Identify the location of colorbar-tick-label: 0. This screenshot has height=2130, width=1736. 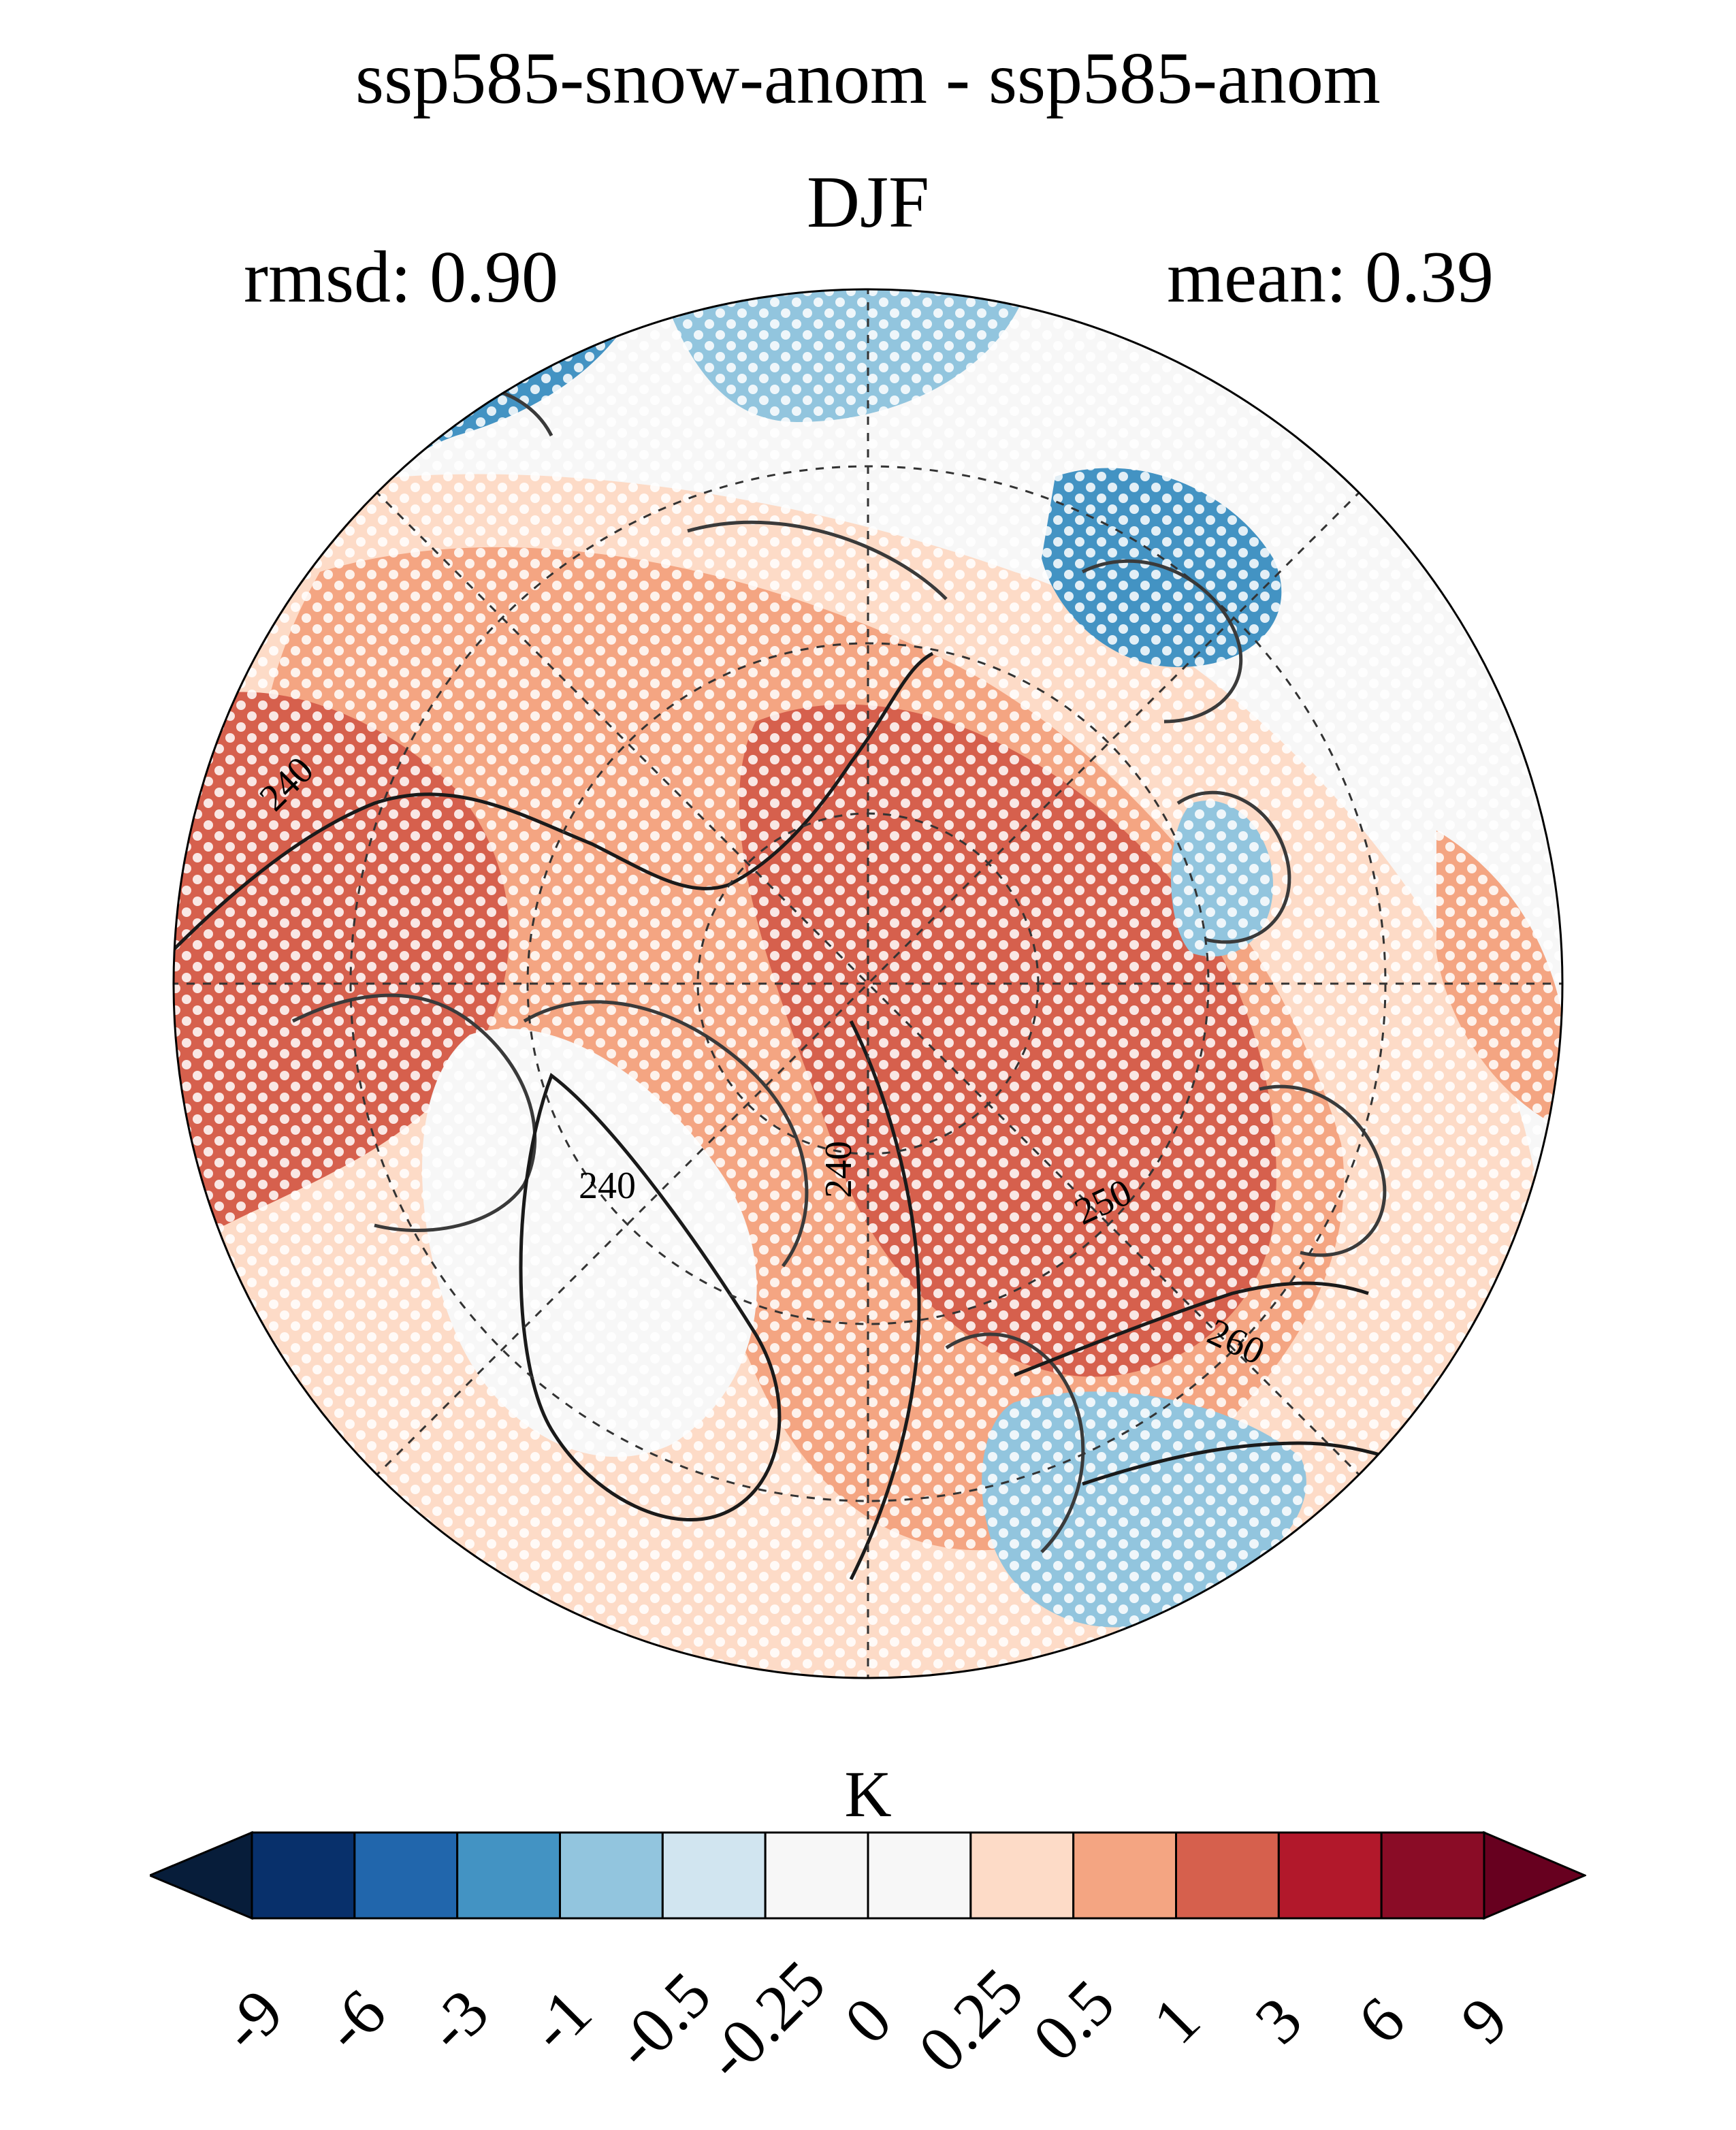
(867, 2020).